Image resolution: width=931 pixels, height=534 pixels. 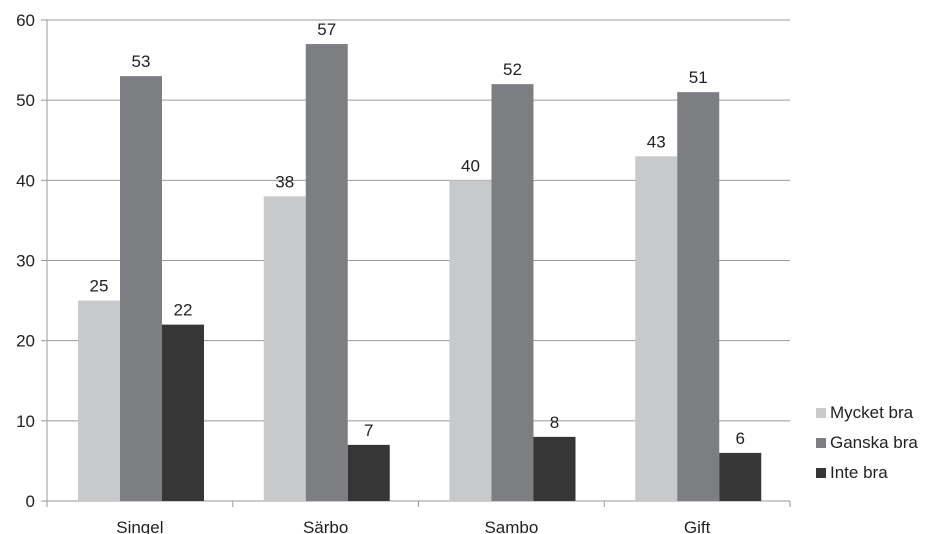 I want to click on y-tick-label: 60, so click(x=25, y=20).